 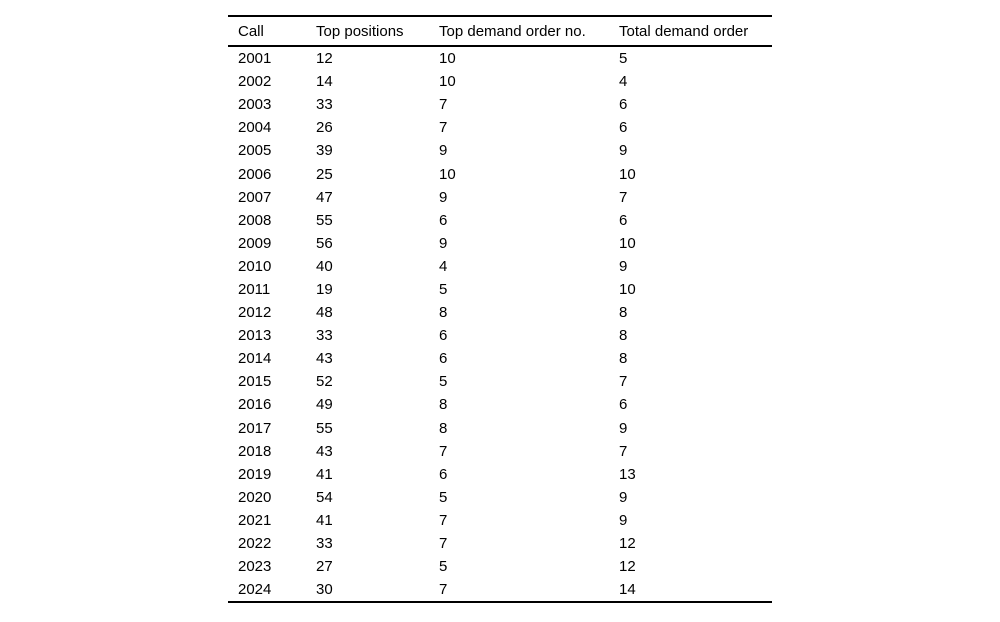 I want to click on table-row: 2011 19 5 10, so click(x=500, y=289).